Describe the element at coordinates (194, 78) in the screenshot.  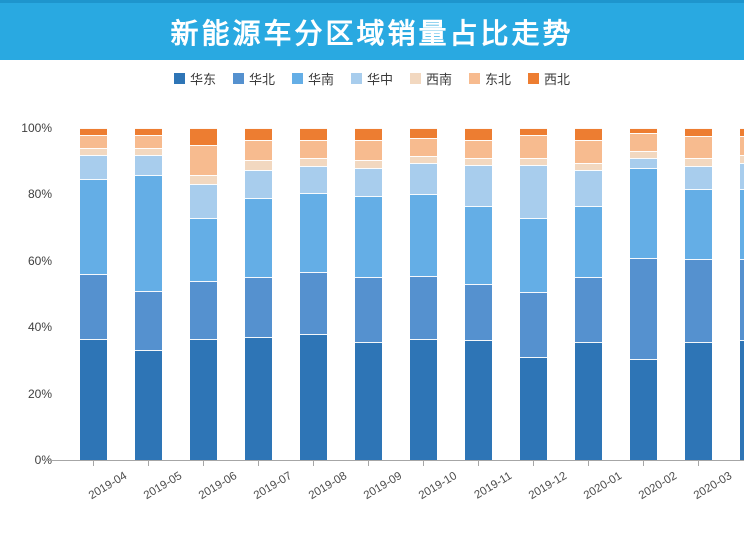
I see `legend-item-华东: 华东` at that location.